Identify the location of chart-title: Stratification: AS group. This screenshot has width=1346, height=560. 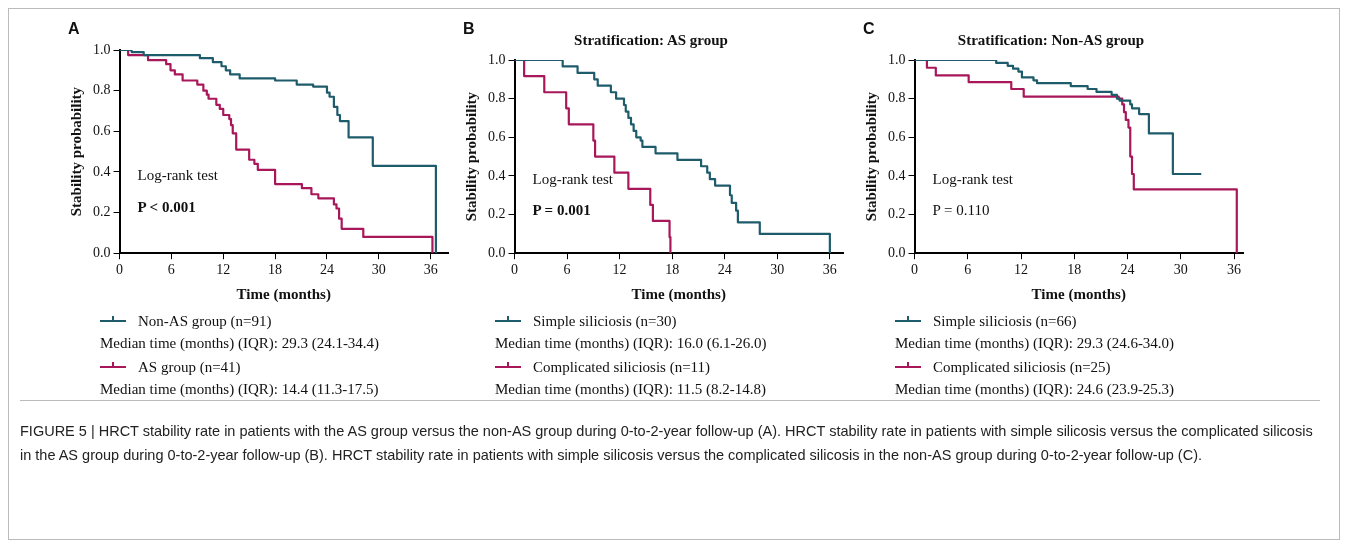
(651, 39).